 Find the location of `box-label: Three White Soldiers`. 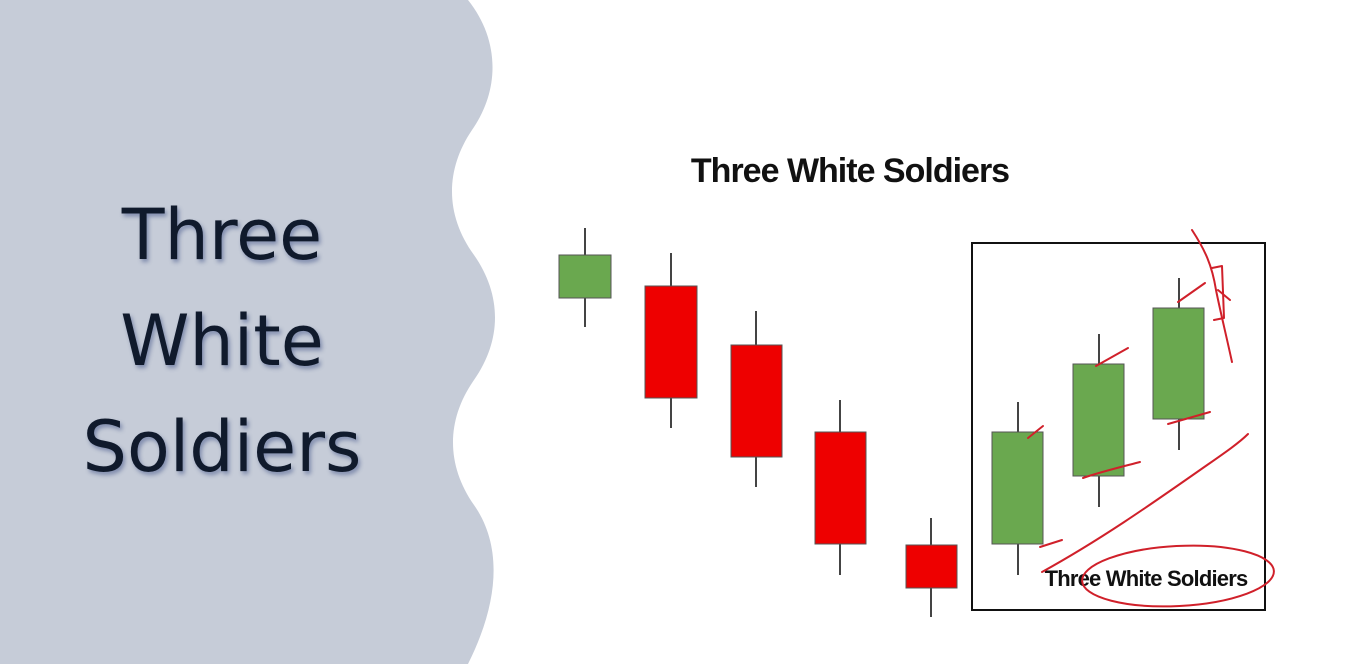

box-label: Three White Soldiers is located at coordinates (1146, 578).